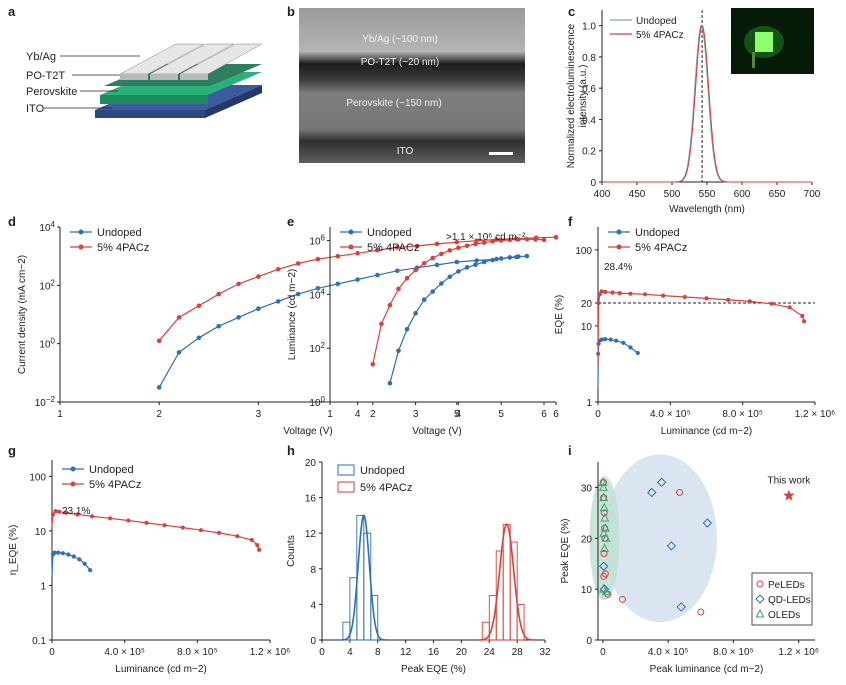 The image size is (846, 685). Describe the element at coordinates (292, 314) in the screenshot. I see `e-ylabel: Luminance (cd m−2)` at that location.